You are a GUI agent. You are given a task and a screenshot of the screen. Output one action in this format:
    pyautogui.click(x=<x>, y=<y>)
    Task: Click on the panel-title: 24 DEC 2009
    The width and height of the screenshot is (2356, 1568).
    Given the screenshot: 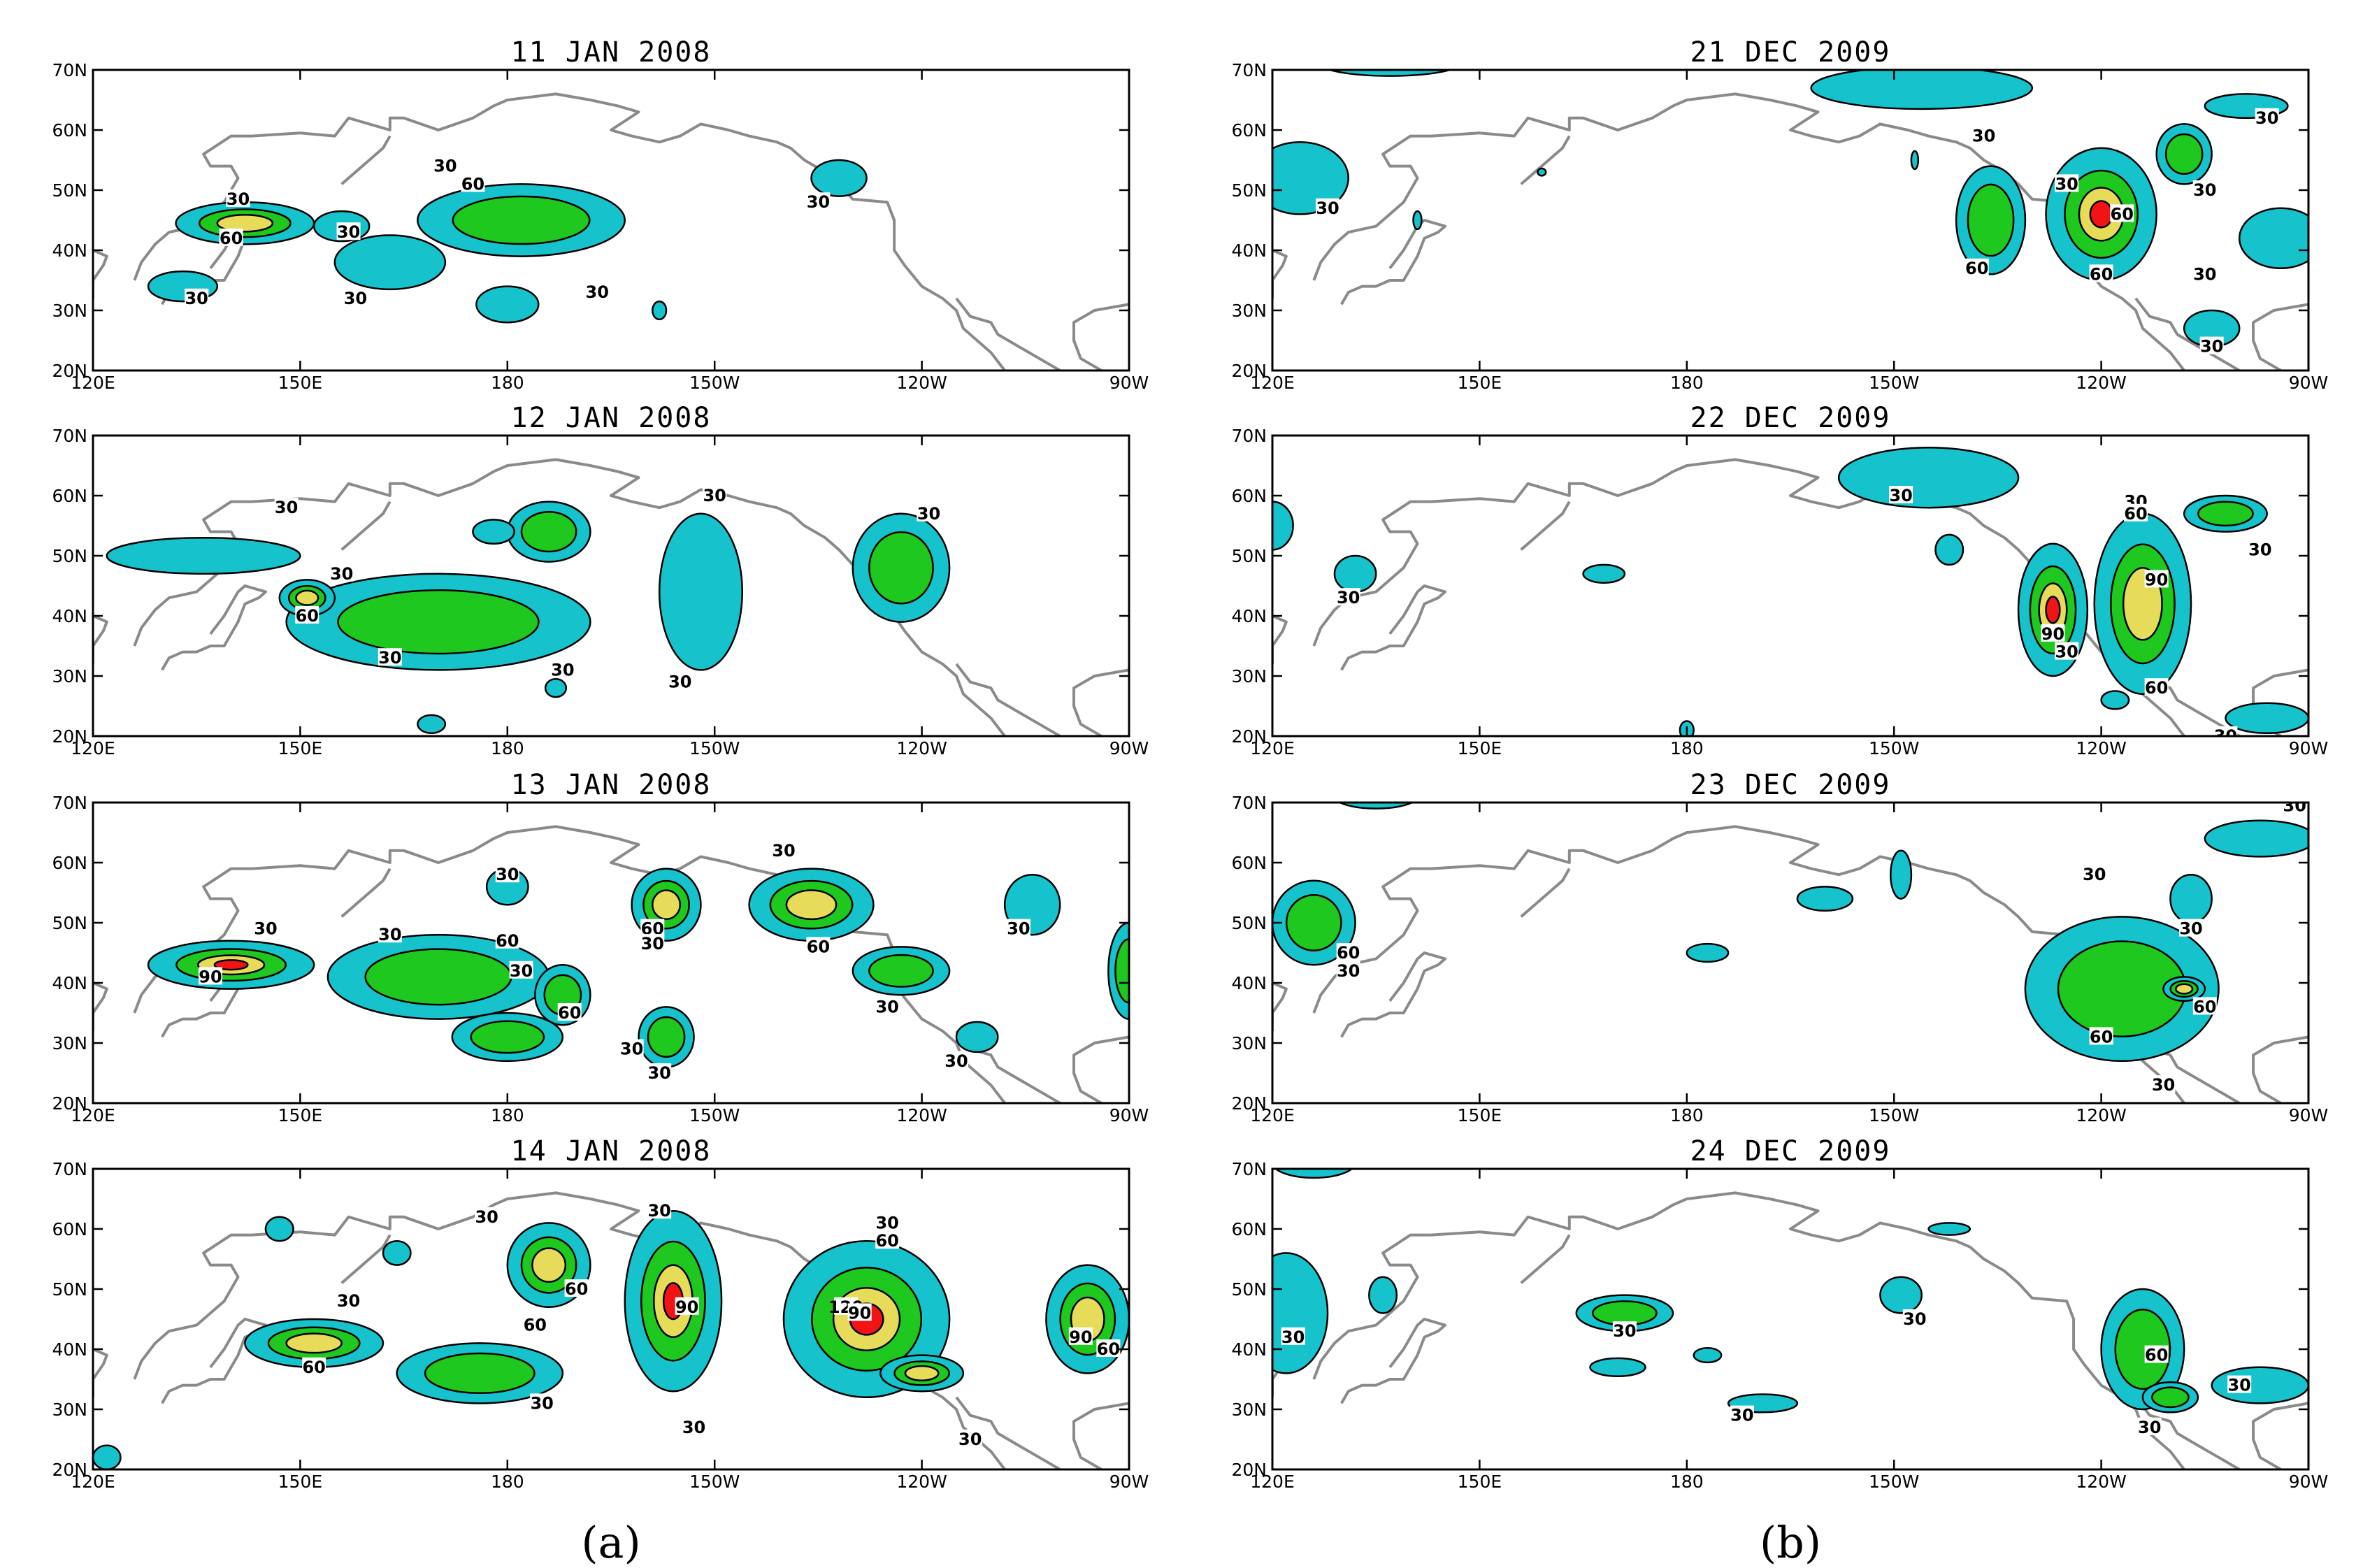 What is the action you would take?
    pyautogui.click(x=1790, y=1151)
    